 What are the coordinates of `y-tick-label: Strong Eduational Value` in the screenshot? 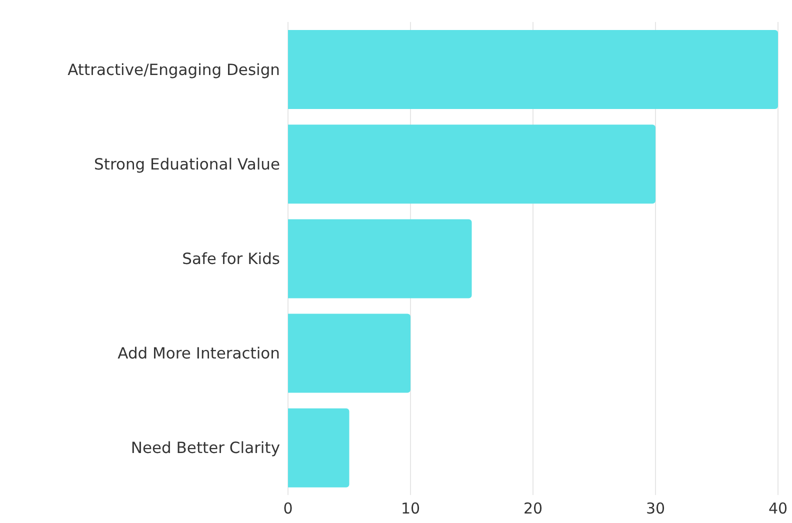 It's located at (187, 164).